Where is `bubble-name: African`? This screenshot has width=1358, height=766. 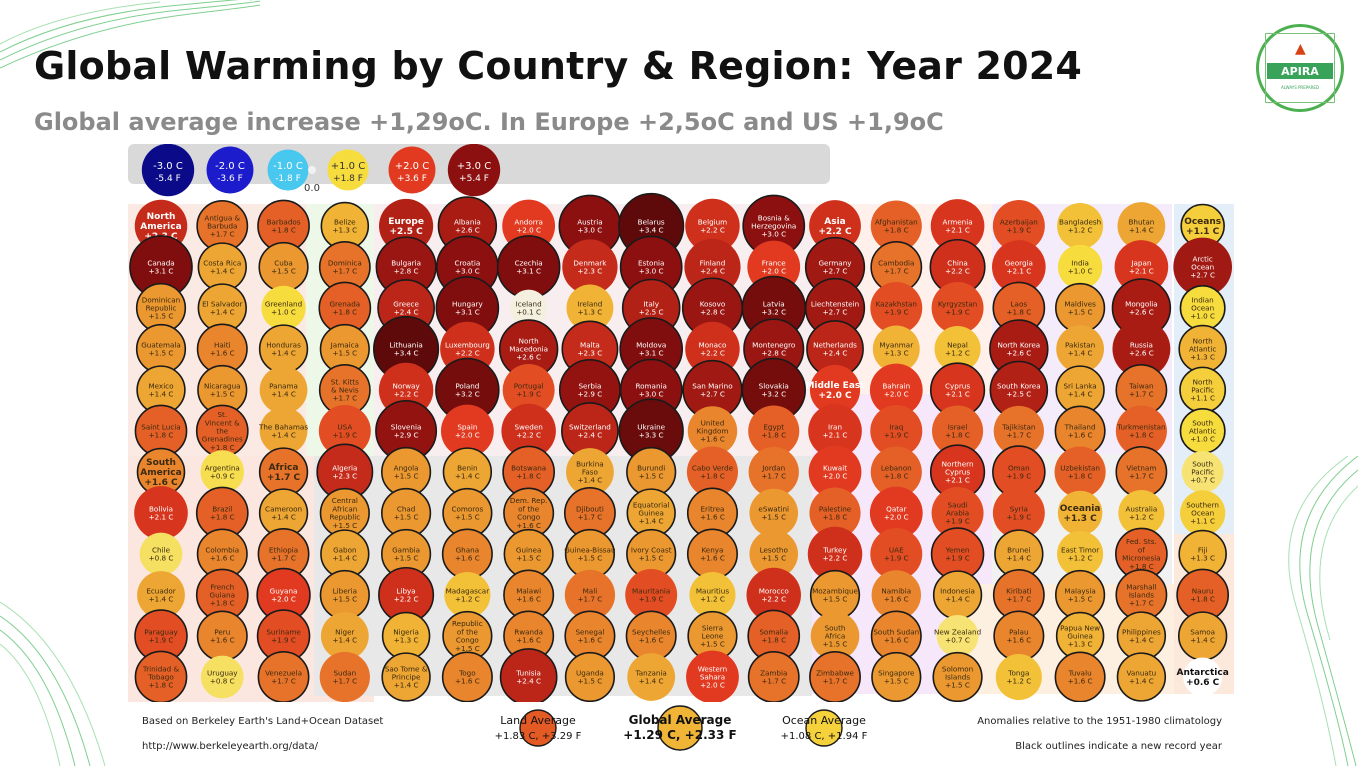
bubble-name: African is located at coordinates (344, 508).